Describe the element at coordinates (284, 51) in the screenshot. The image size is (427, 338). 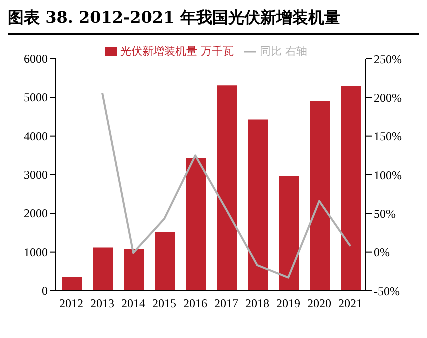
I see `legend-label: 同比 右轴` at that location.